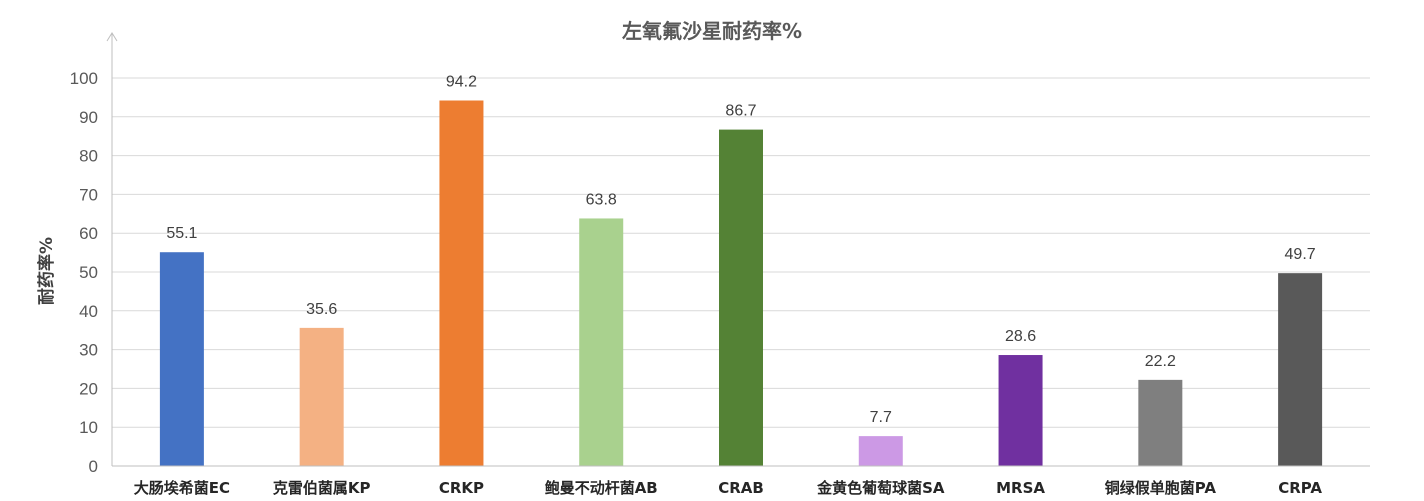  I want to click on data-label: 94.2, so click(461, 82).